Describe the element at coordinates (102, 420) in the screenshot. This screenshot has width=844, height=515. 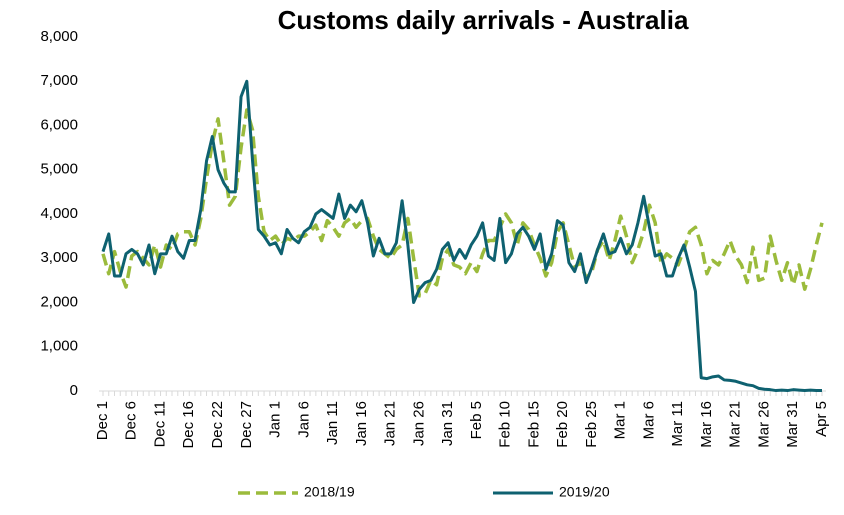
I see `x-tick-label: Dec 1` at that location.